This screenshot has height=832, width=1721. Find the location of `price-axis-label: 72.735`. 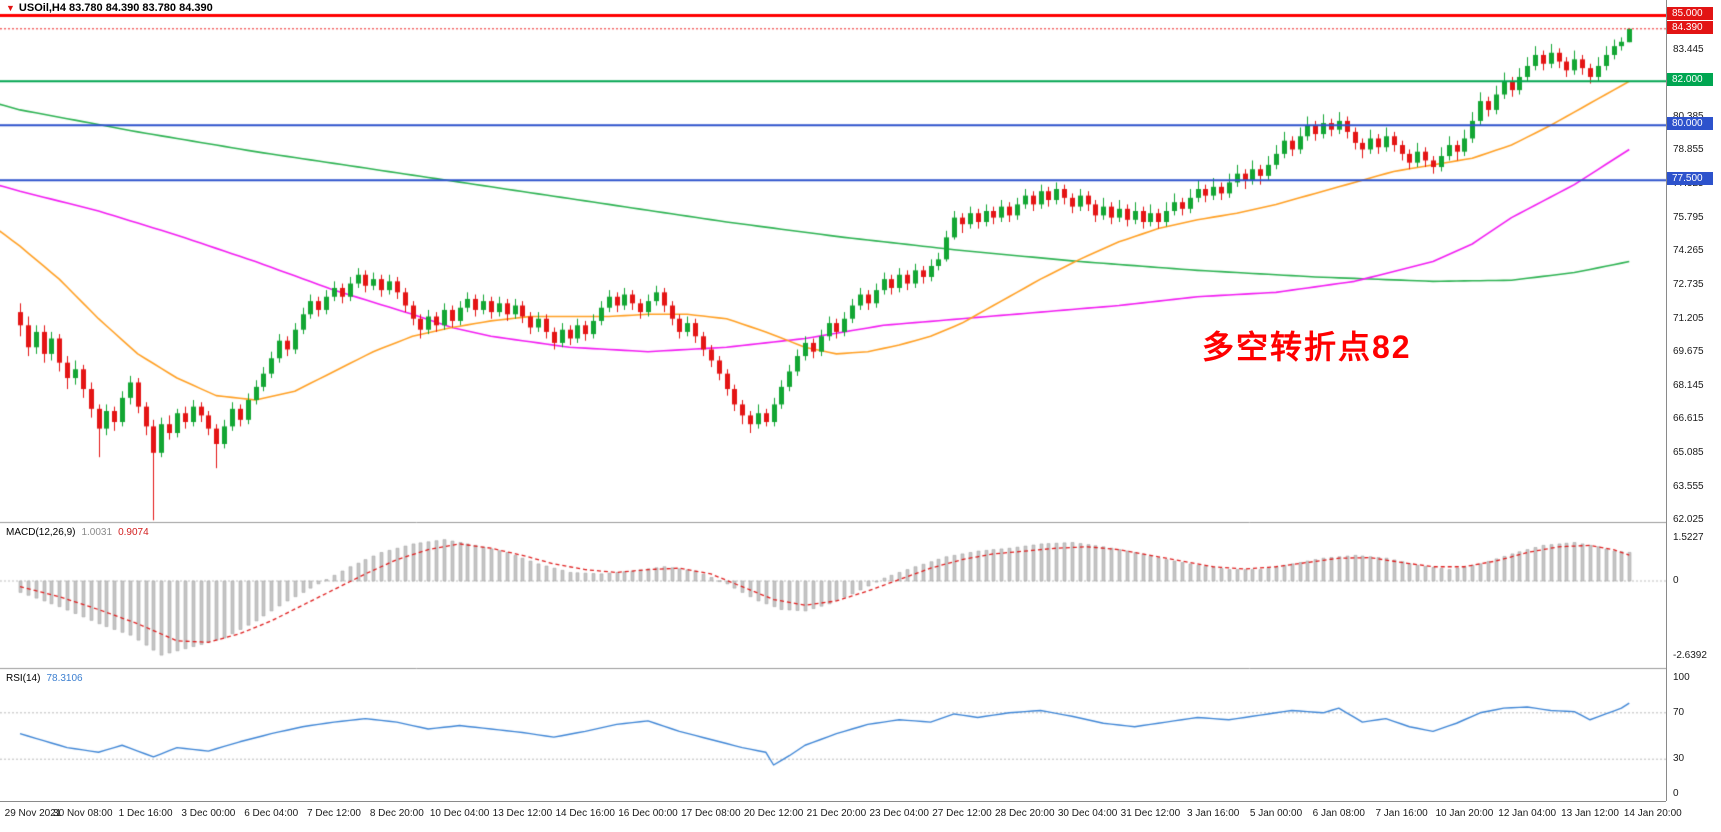

price-axis-label: 72.735 is located at coordinates (1688, 284).